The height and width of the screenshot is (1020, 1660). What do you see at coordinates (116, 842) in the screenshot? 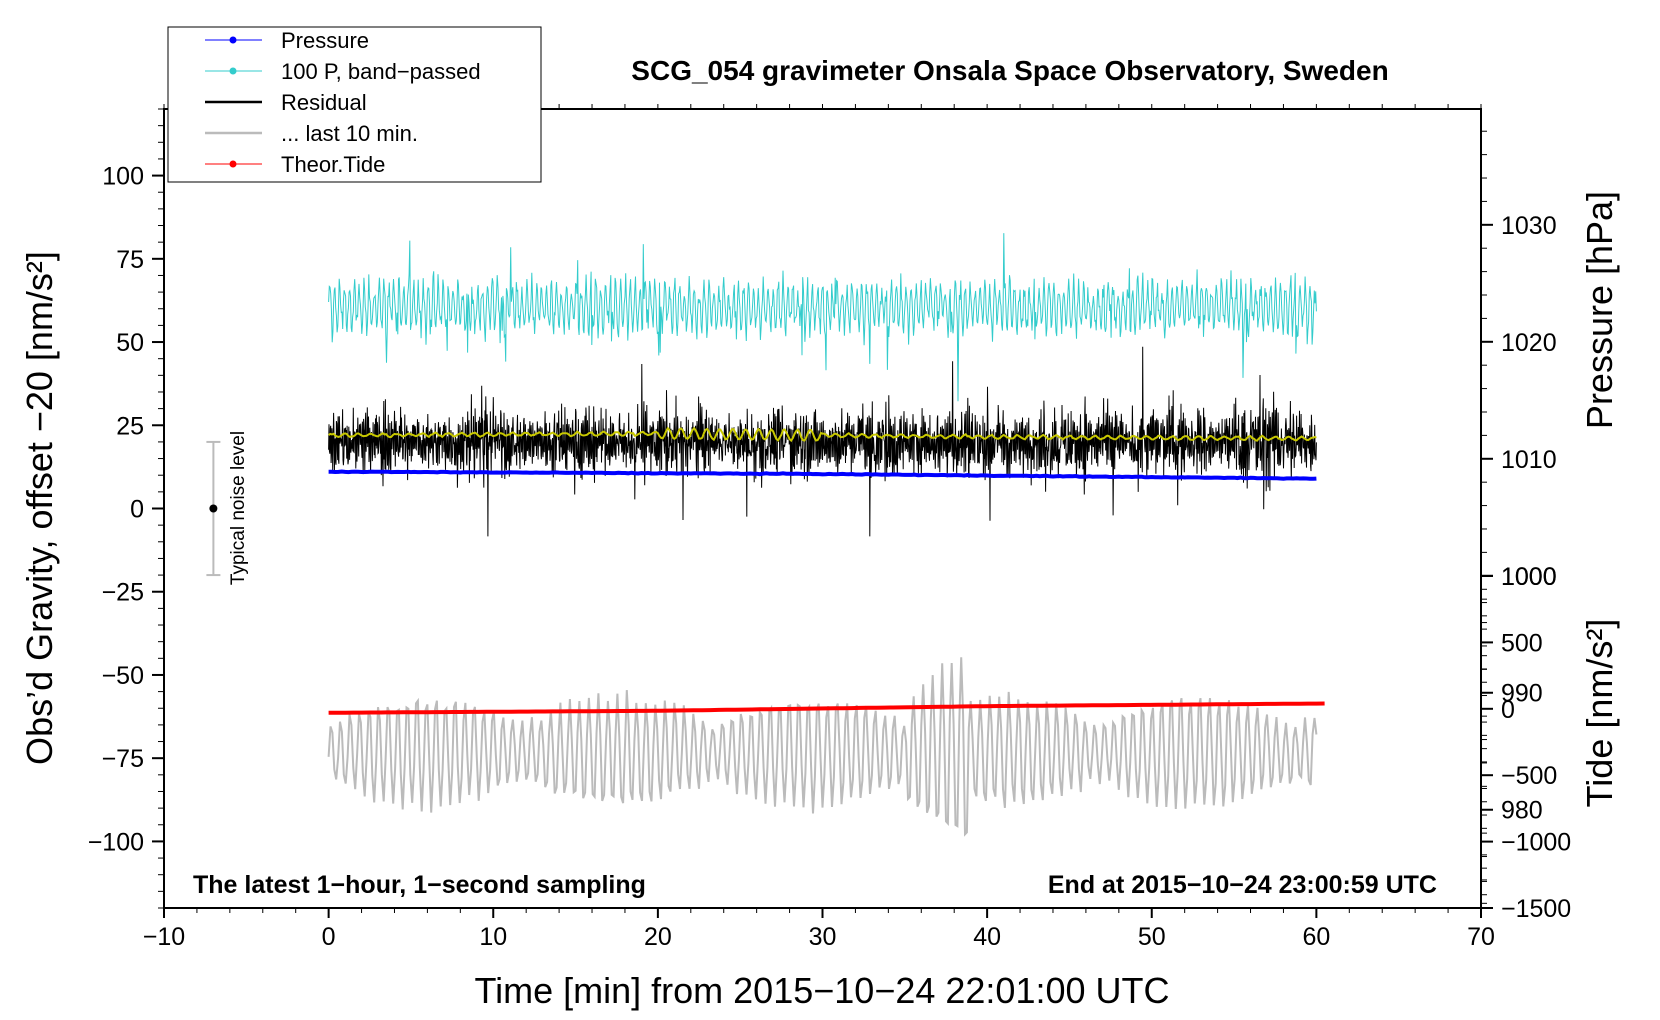
I see `y-tick-label: −100` at bounding box center [116, 842].